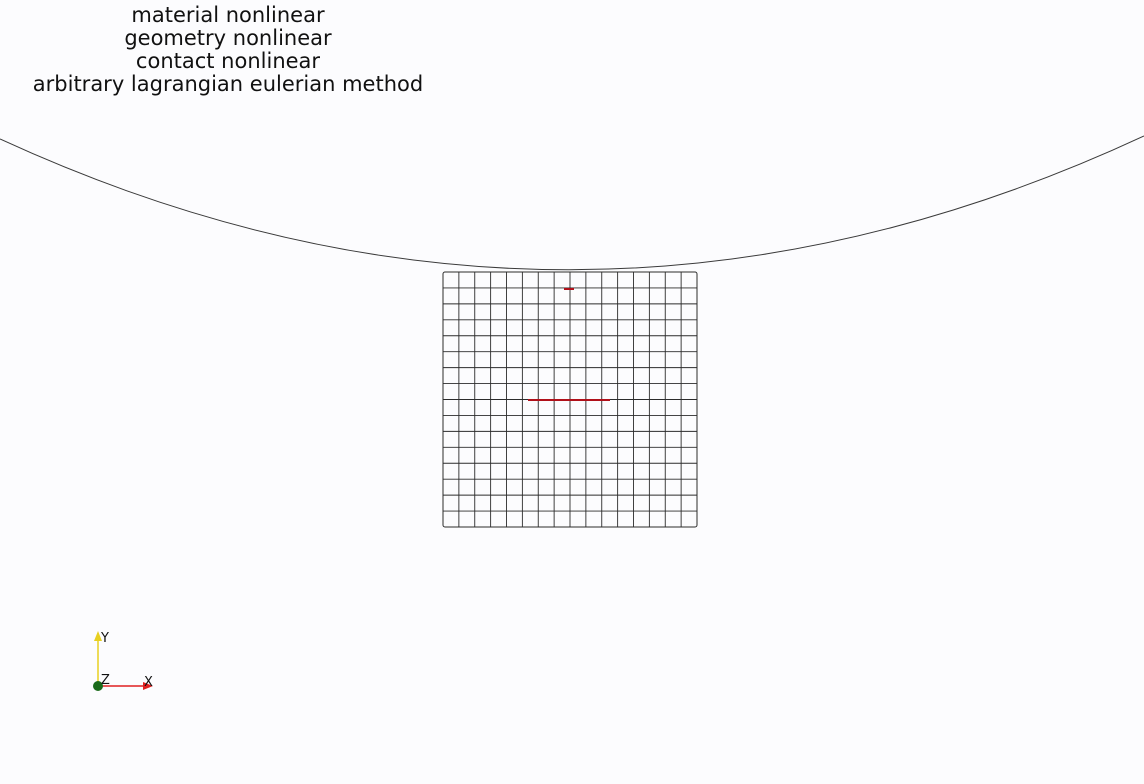 The image size is (1144, 784). I want to click on x-axis-label: X, so click(148, 682).